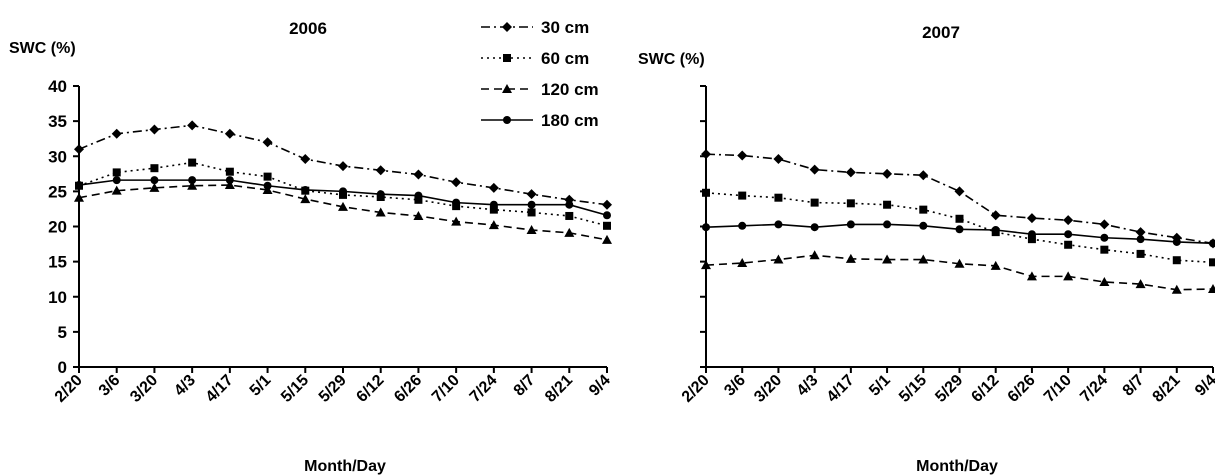  I want to click on panel-2007-x-tick-label: 7/24, so click(1094, 389).